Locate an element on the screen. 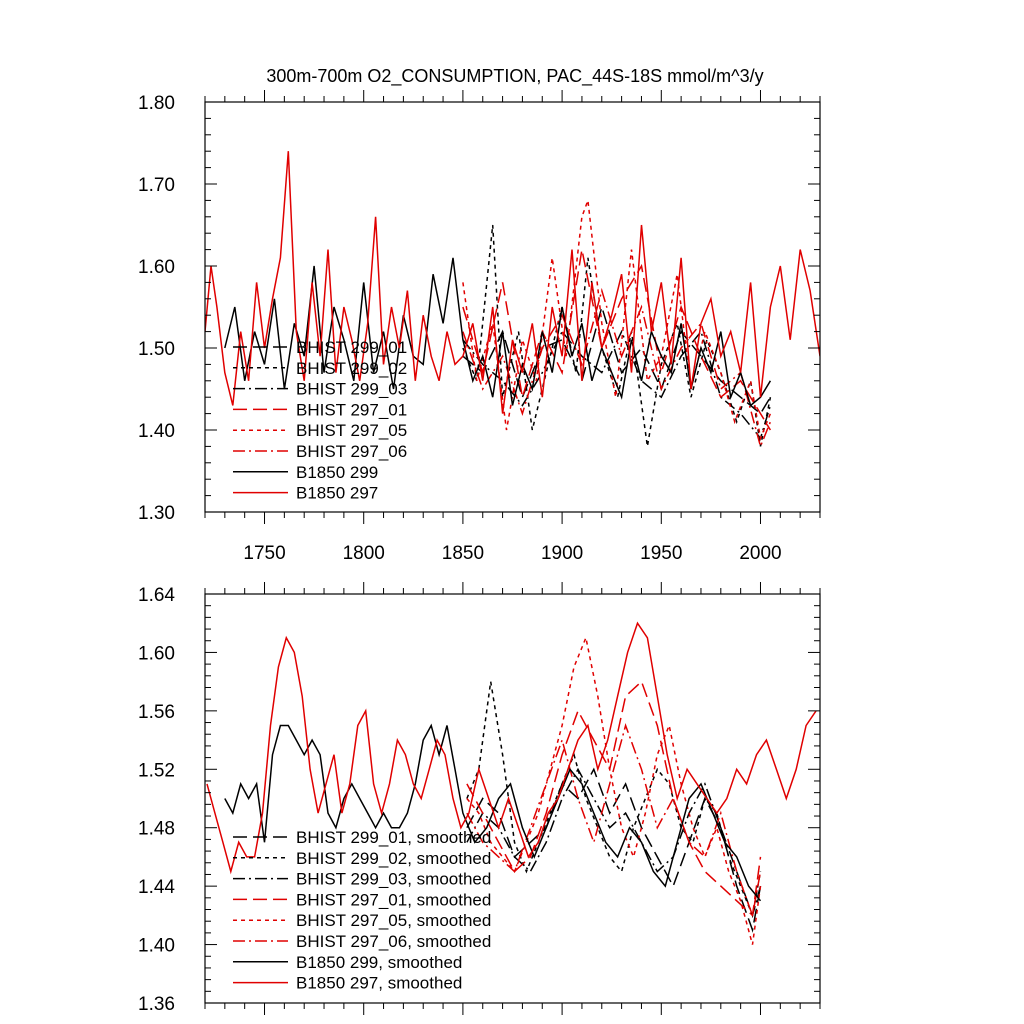  legend-label: BHIST 297_01 is located at coordinates (351, 409).